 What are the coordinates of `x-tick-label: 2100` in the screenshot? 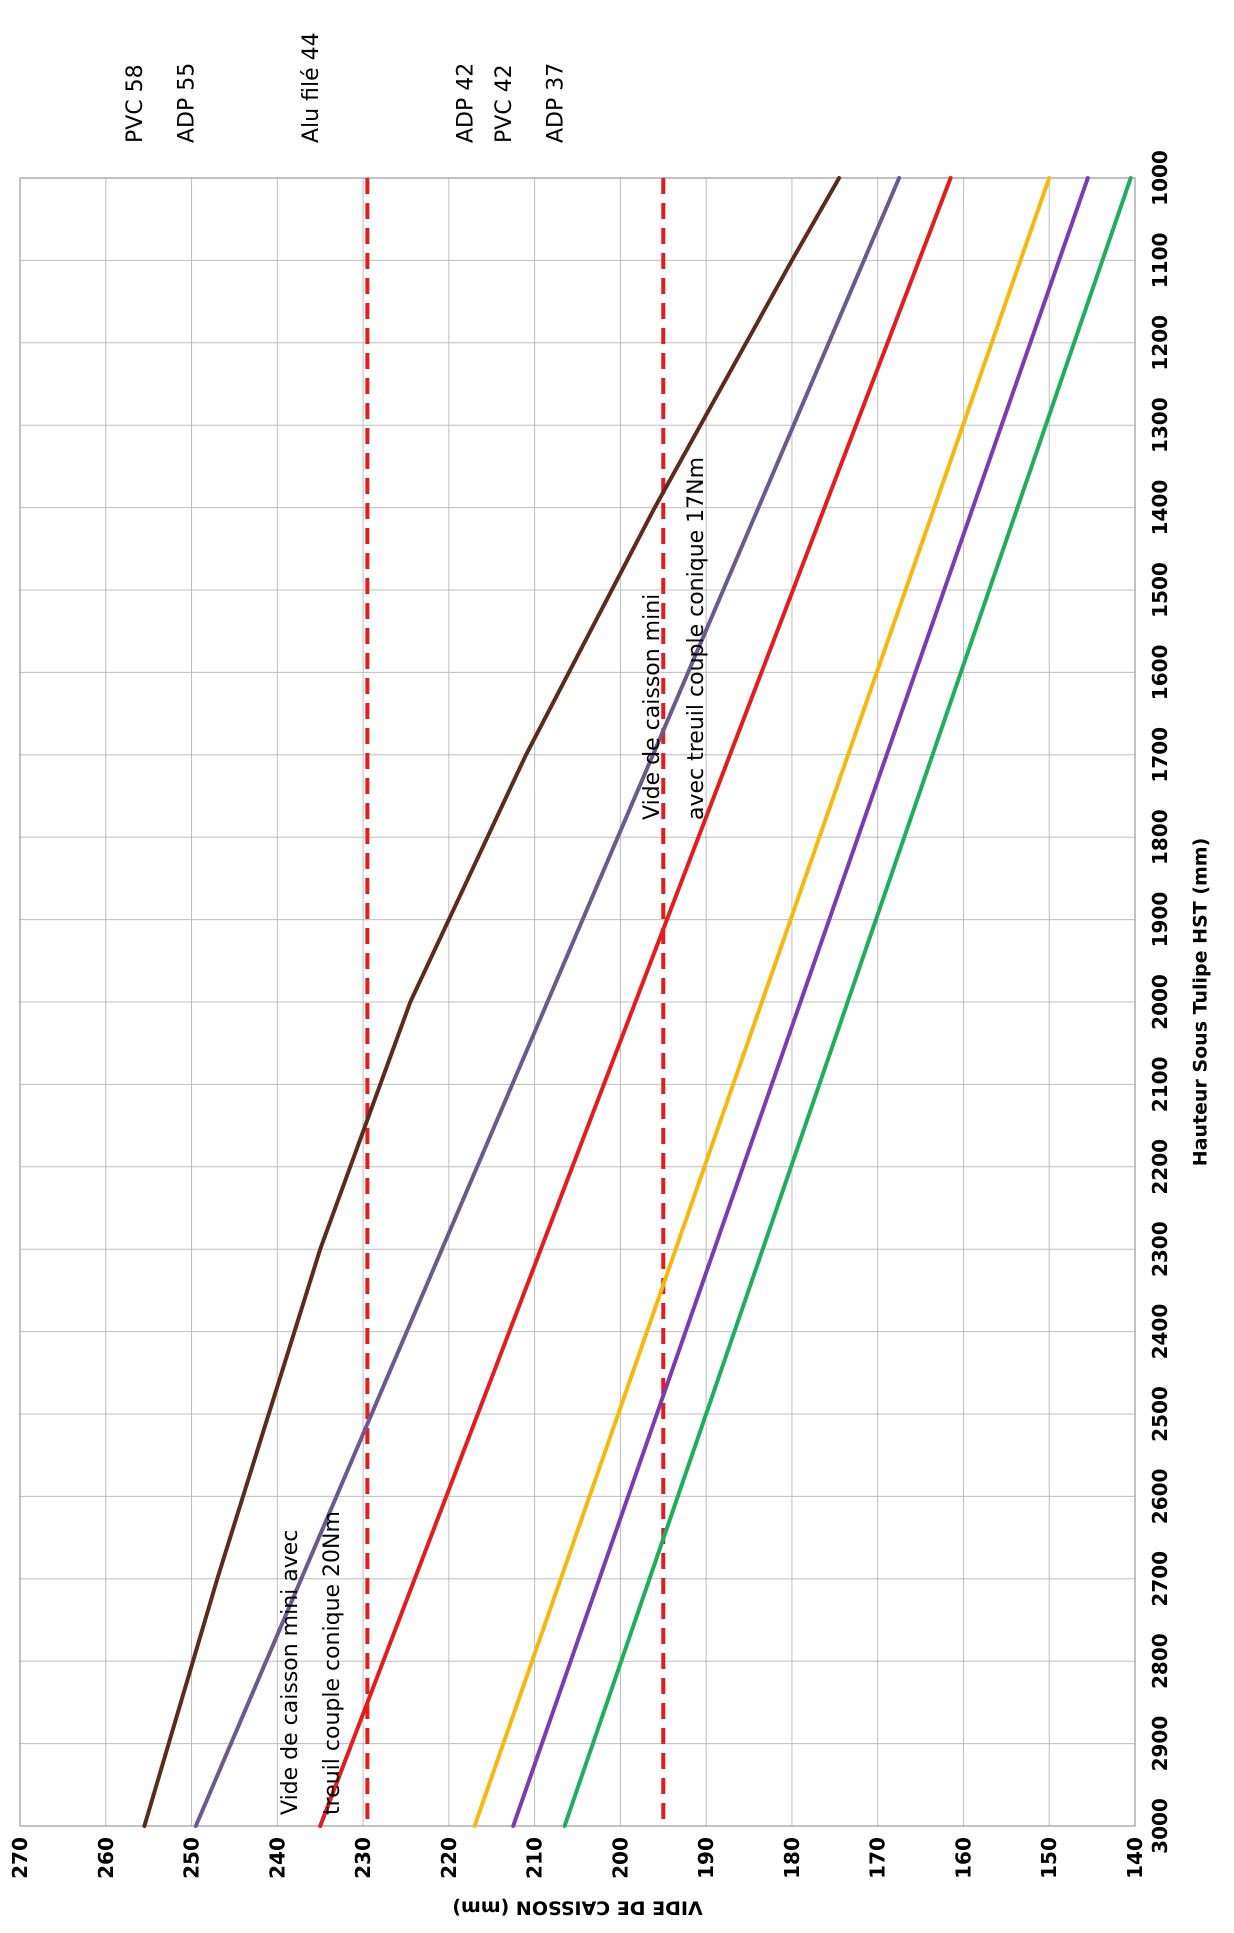 It's located at (1160, 1085).